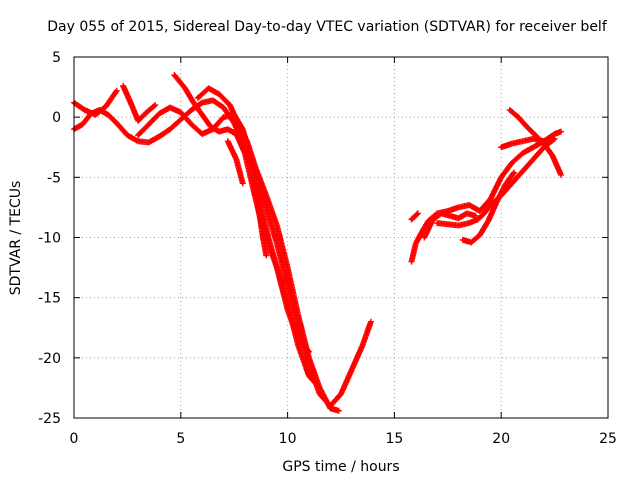 The width and height of the screenshot is (640, 480). What do you see at coordinates (74, 439) in the screenshot?
I see `x-tick-label: 0` at bounding box center [74, 439].